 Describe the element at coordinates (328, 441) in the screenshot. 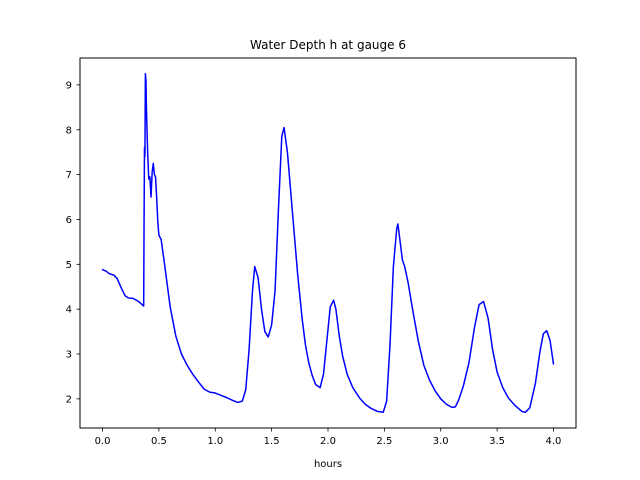

I see `x-tick-label: 2.0` at that location.